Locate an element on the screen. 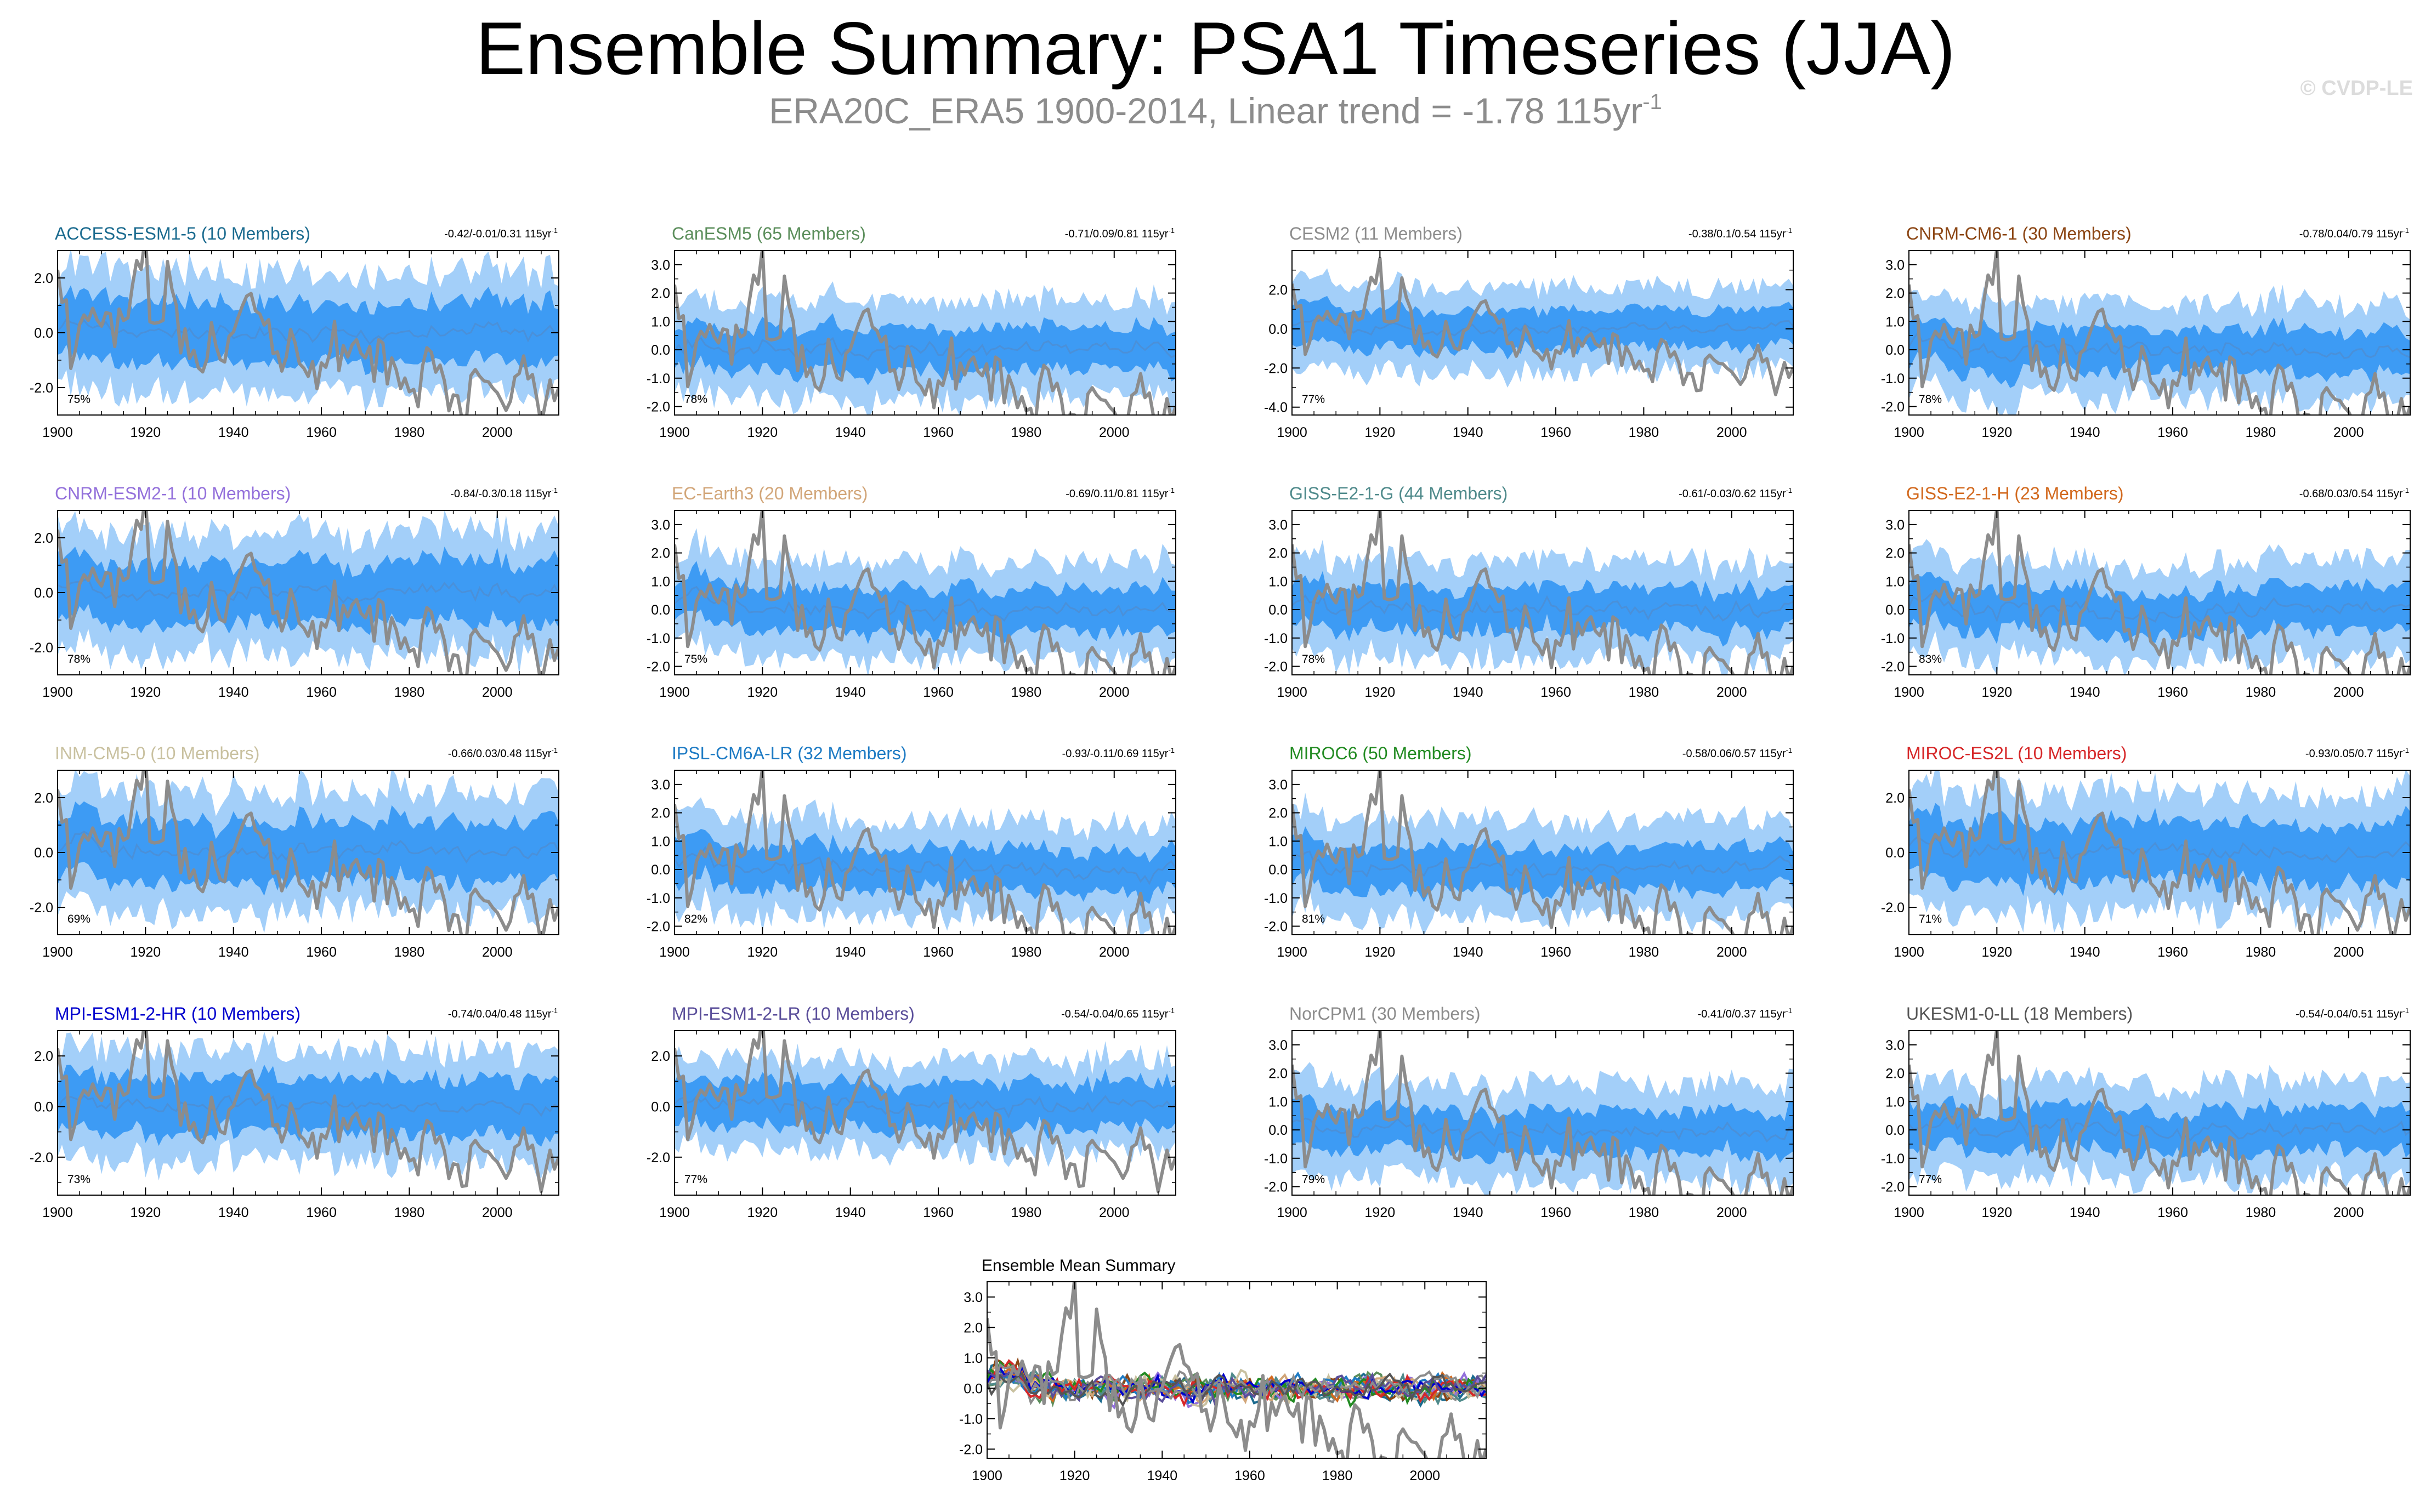 The width and height of the screenshot is (2431, 1512). trend-value: -0.61/-0.03/0.62 115yr is located at coordinates (1732, 494).